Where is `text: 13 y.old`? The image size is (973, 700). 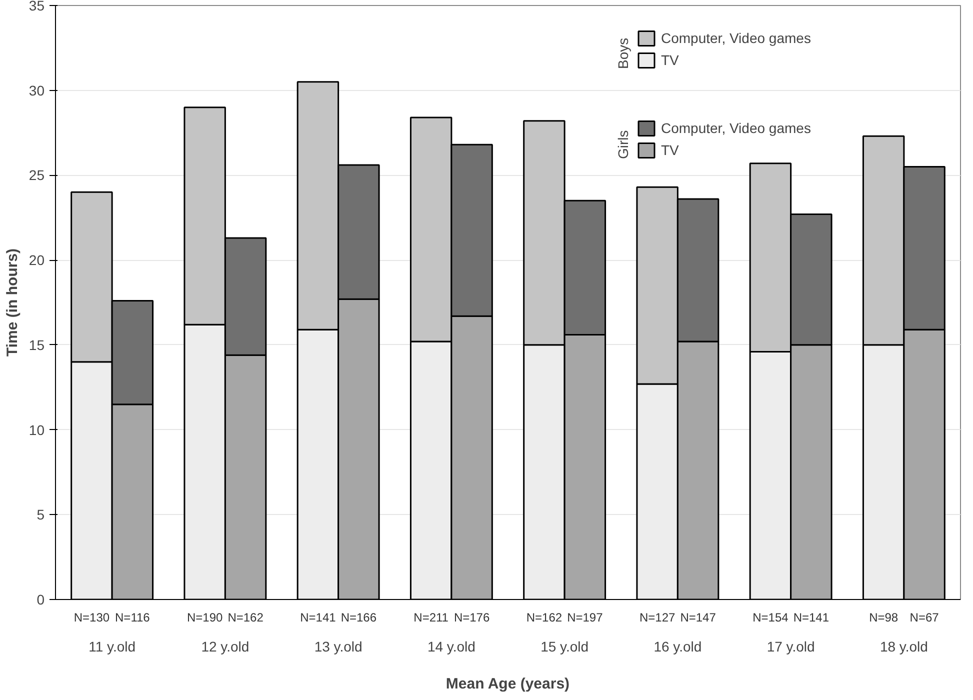
text: 13 y.old is located at coordinates (338, 646).